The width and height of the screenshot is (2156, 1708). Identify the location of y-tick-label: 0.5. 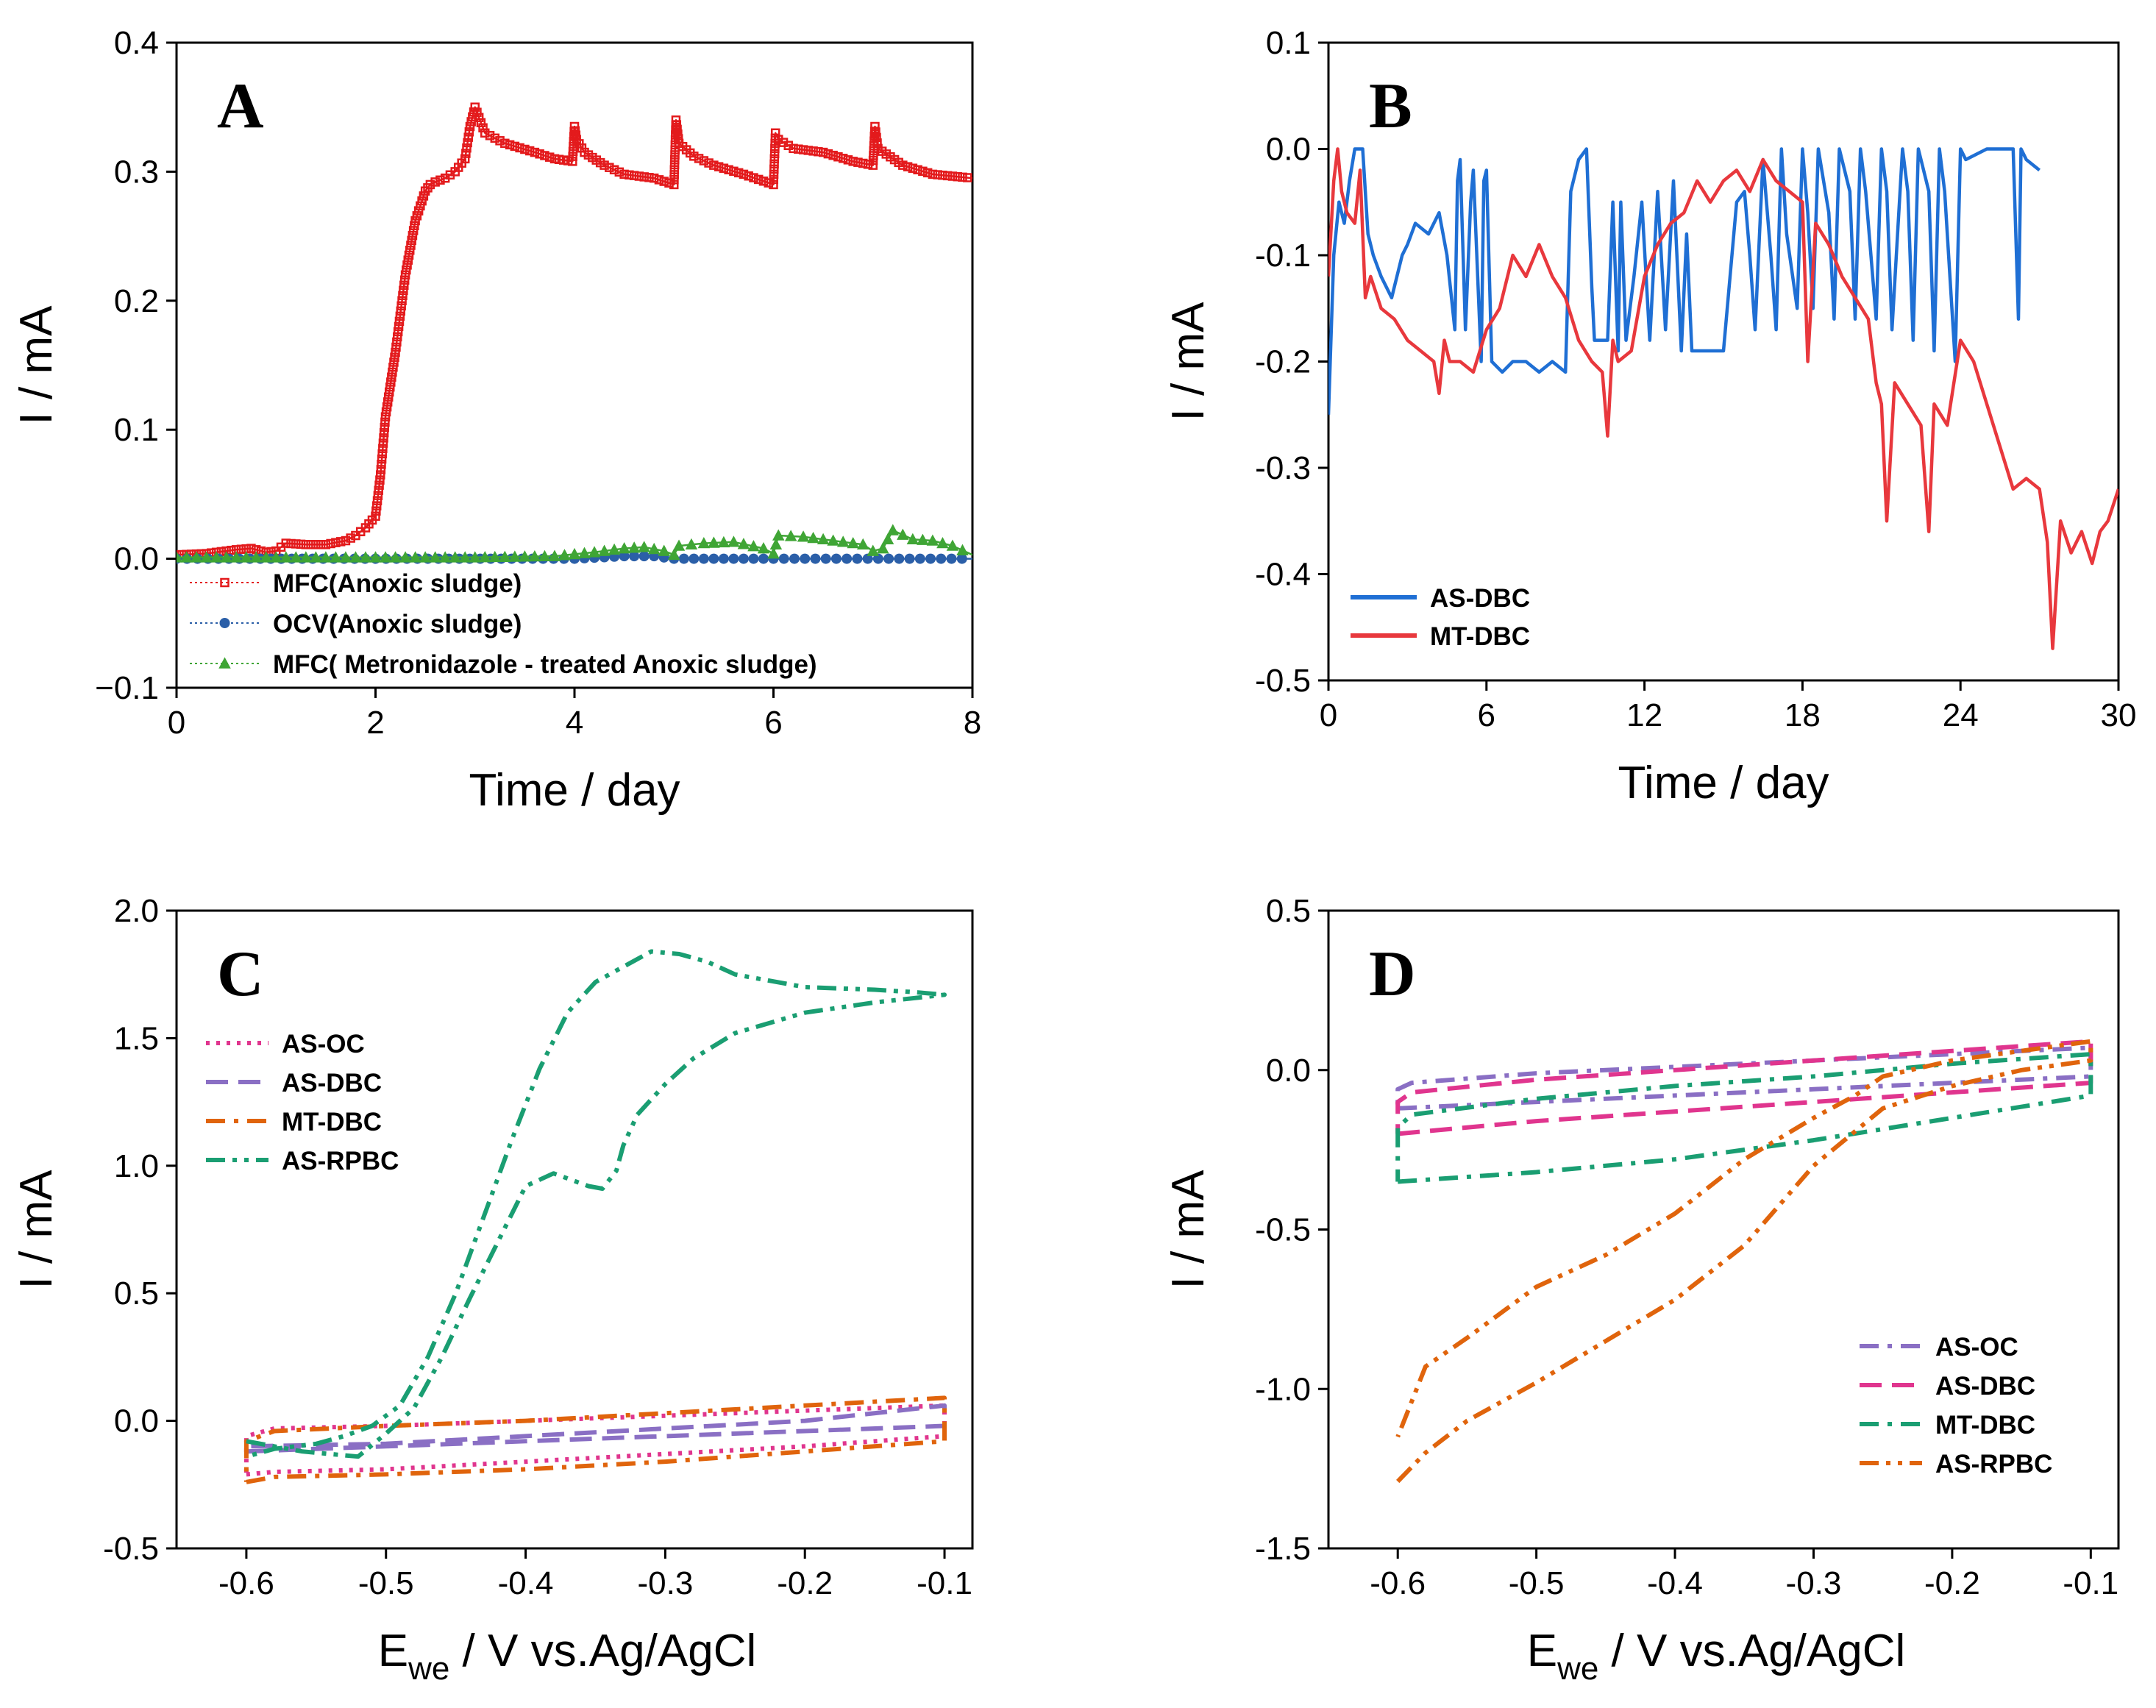
(136, 1294).